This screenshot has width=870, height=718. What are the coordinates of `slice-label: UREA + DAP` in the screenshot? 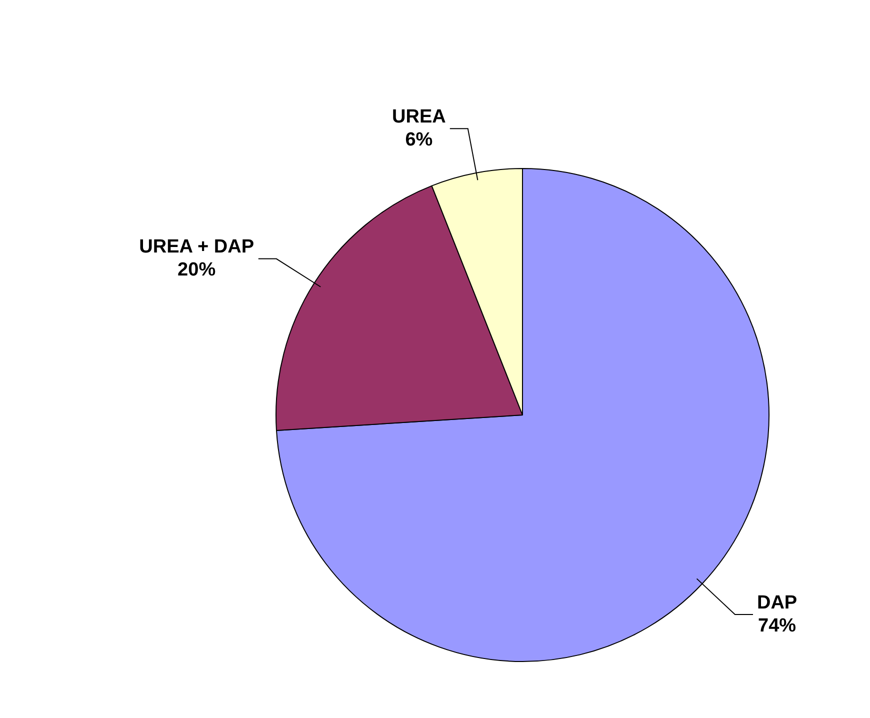 It's located at (196, 247).